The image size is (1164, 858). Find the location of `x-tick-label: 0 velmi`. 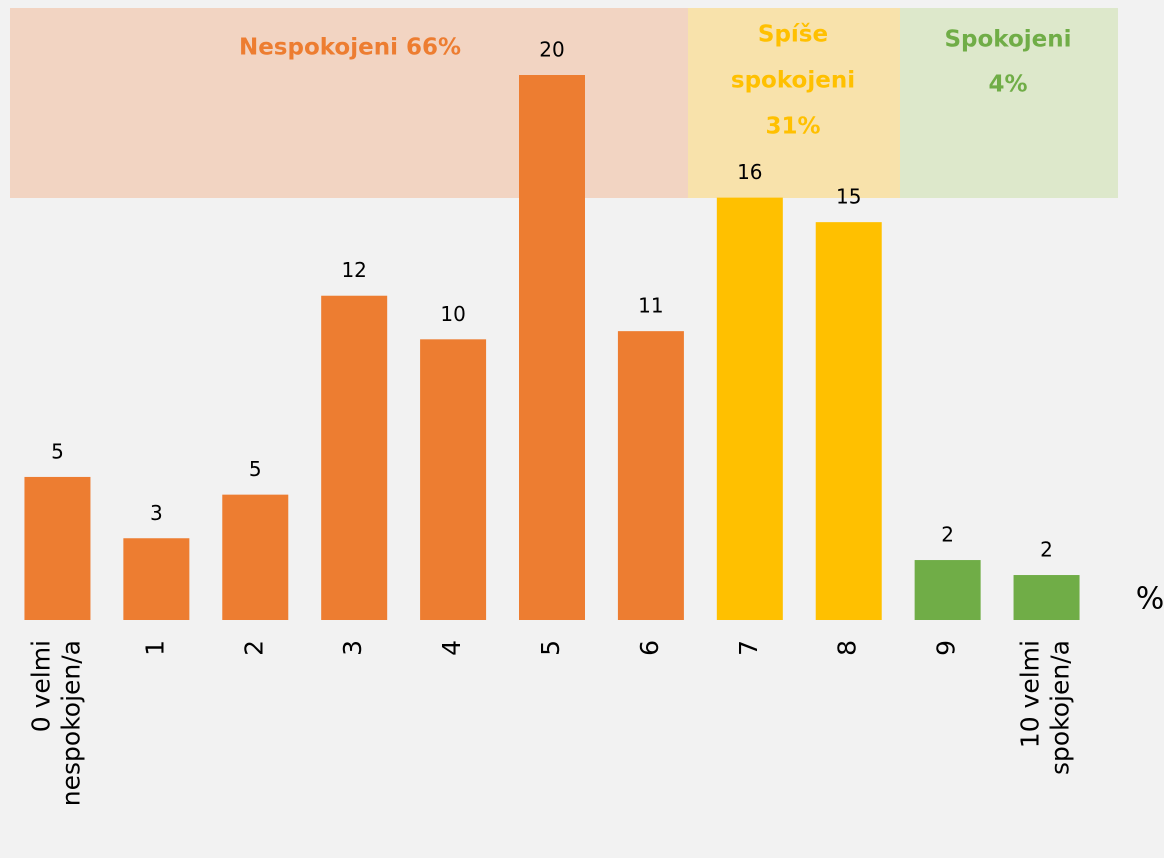

x-tick-label: 0 velmi is located at coordinates (40, 686).